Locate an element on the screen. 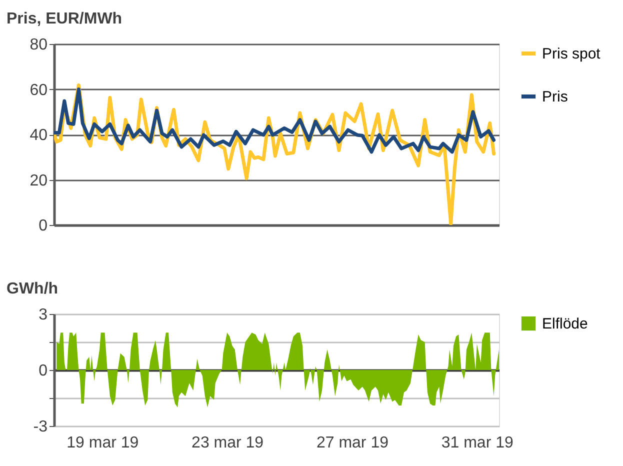 The height and width of the screenshot is (466, 623). x-tick-label: 19 mar 19 is located at coordinates (102, 443).